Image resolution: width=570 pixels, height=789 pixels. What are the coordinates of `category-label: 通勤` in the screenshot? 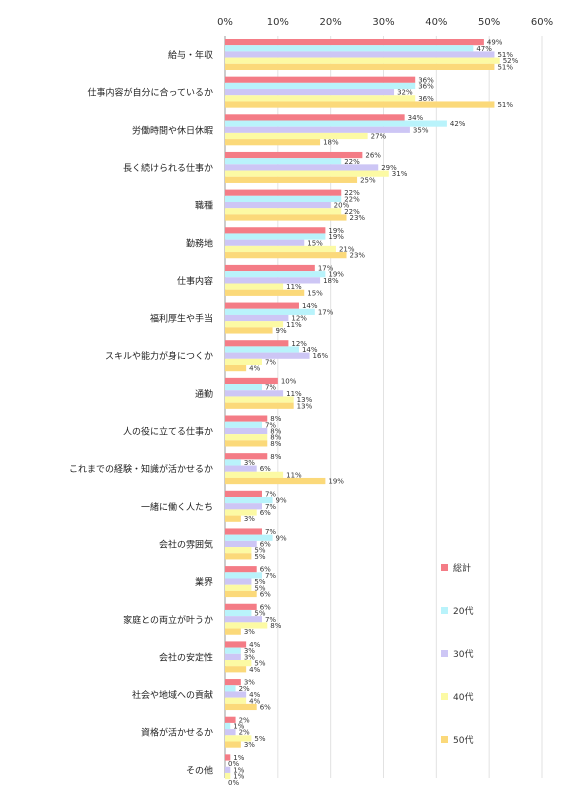 It's located at (204, 394).